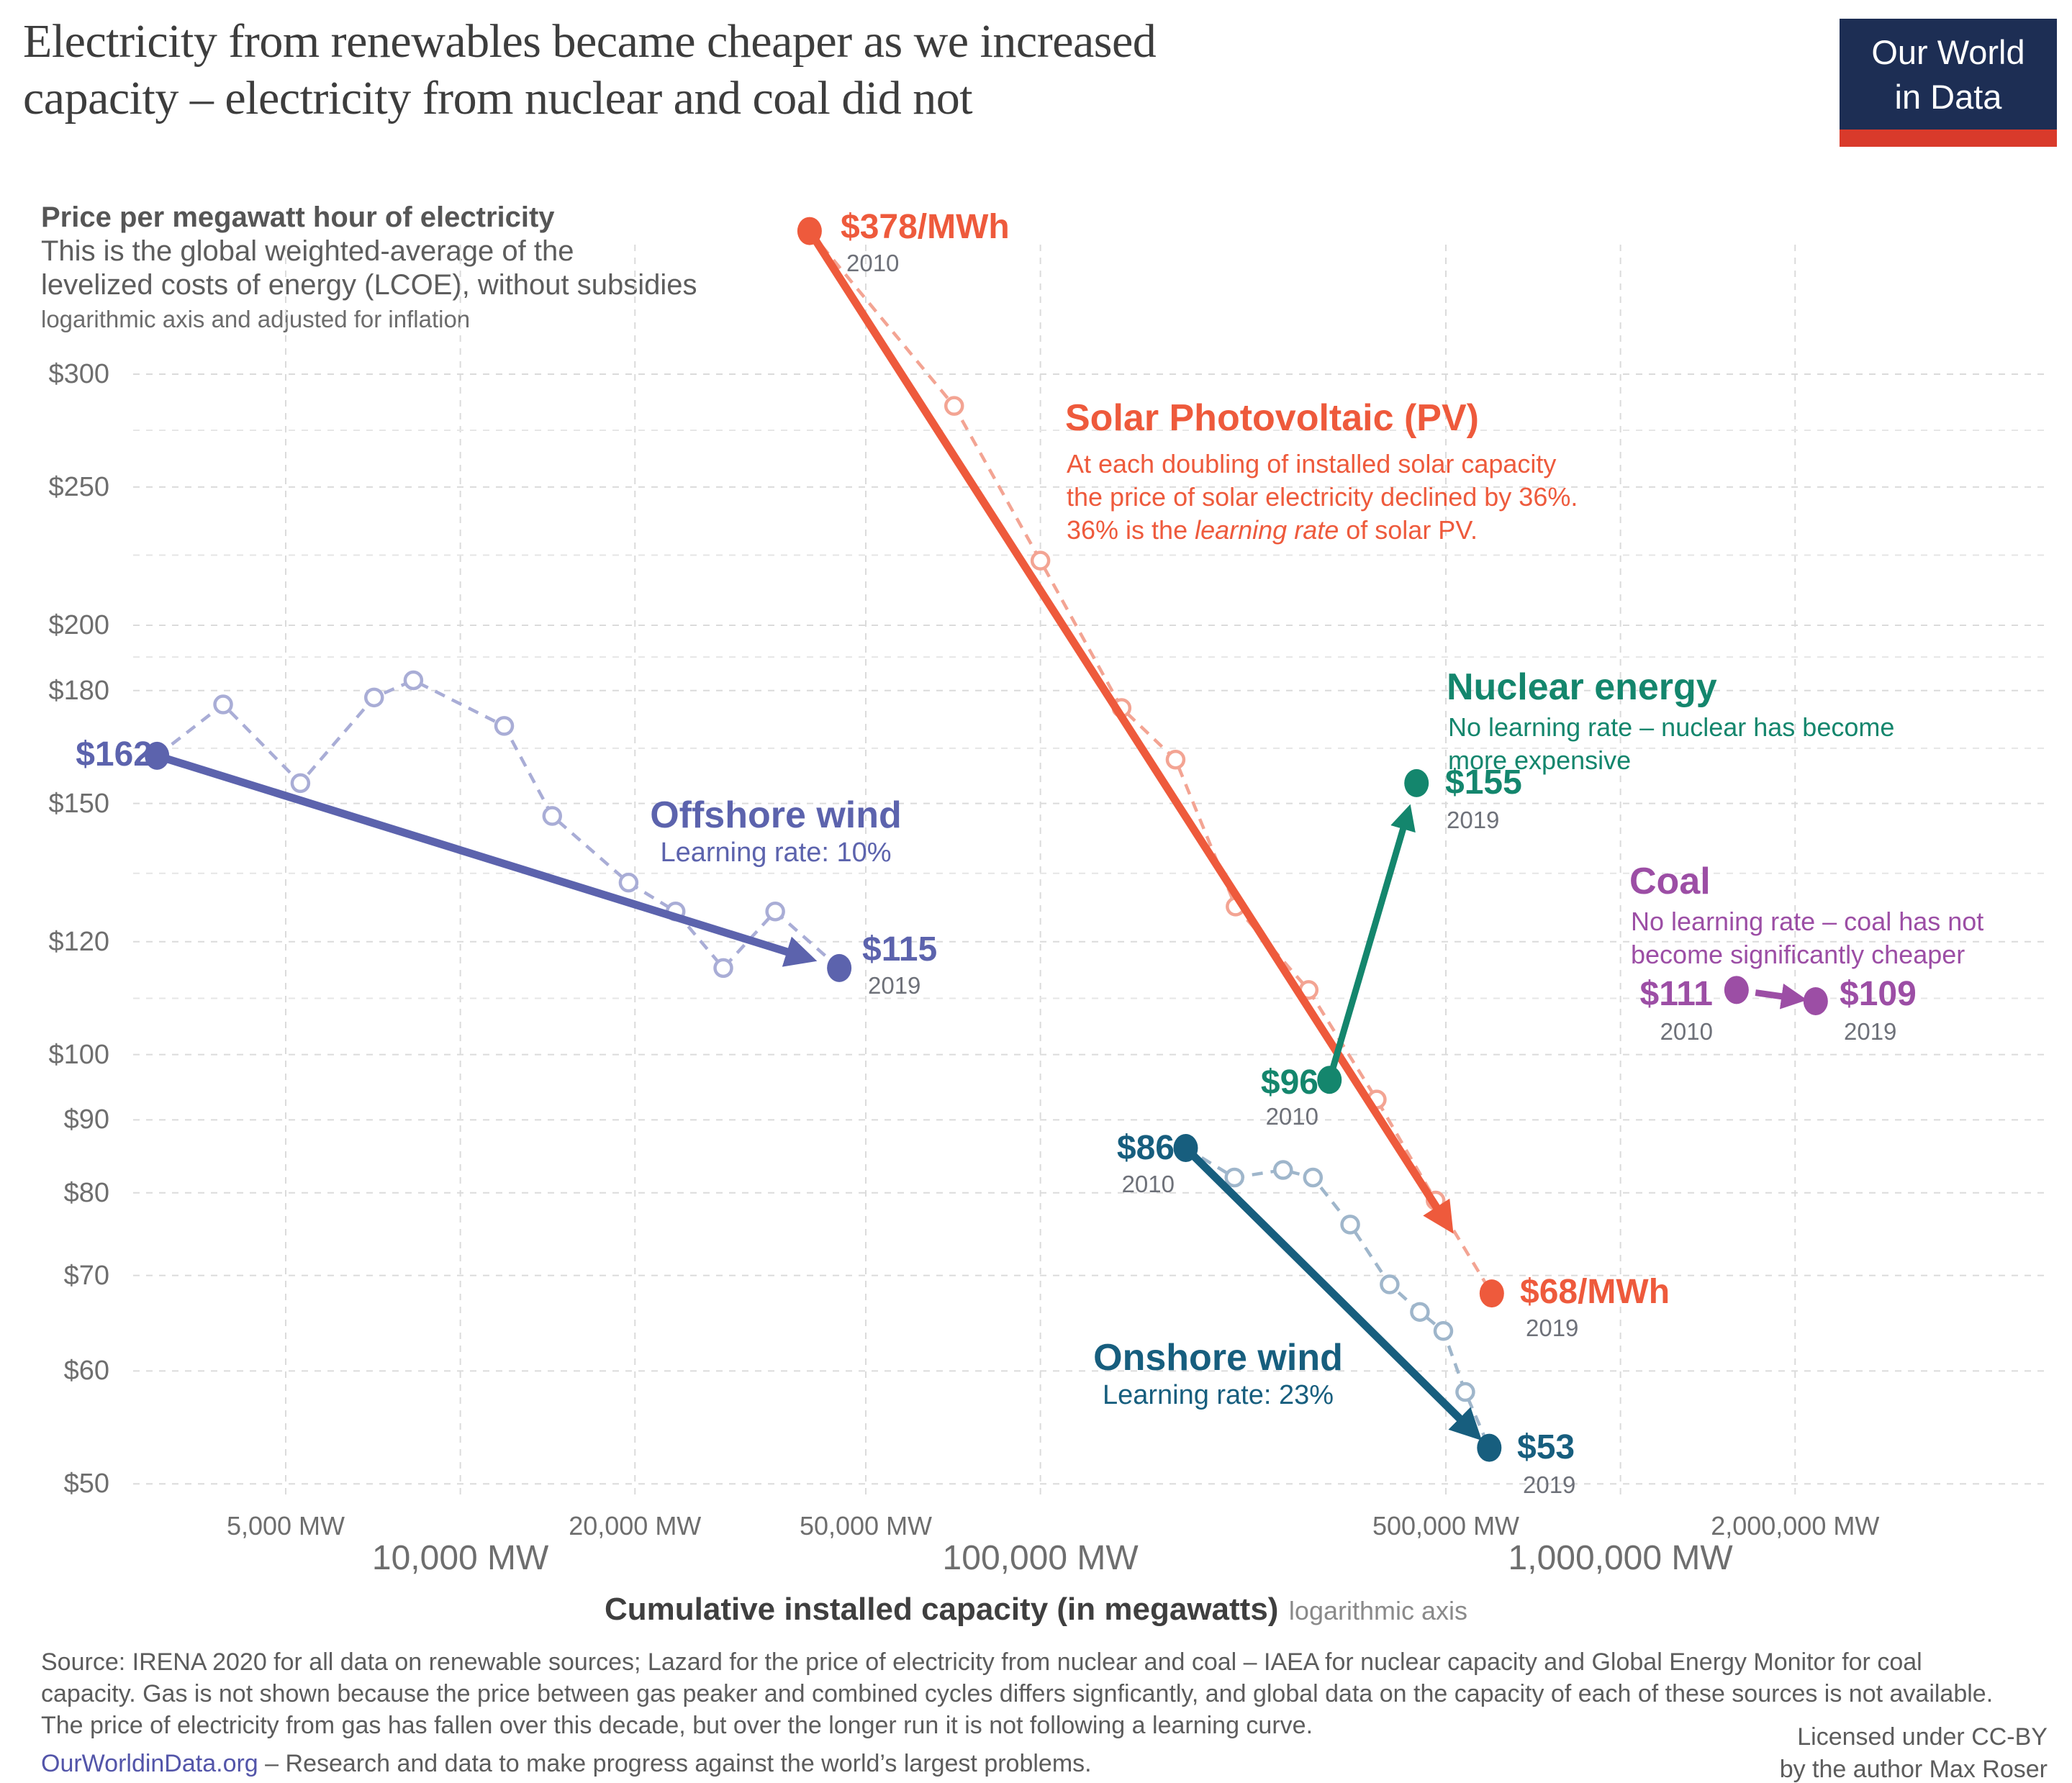  I want to click on nuclear-annotation-line2: more expensive, so click(1540, 760).